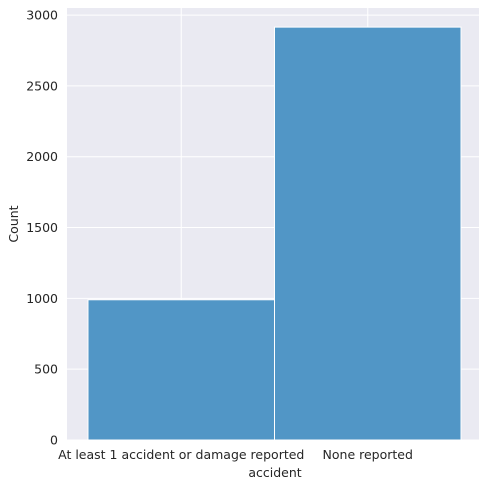  Describe the element at coordinates (42, 15) in the screenshot. I see `y-tick-label: 3000` at that location.